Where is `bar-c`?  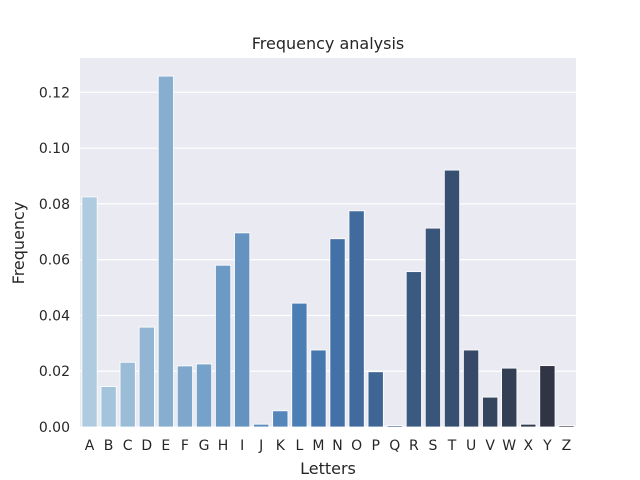
bar-c is located at coordinates (127, 394).